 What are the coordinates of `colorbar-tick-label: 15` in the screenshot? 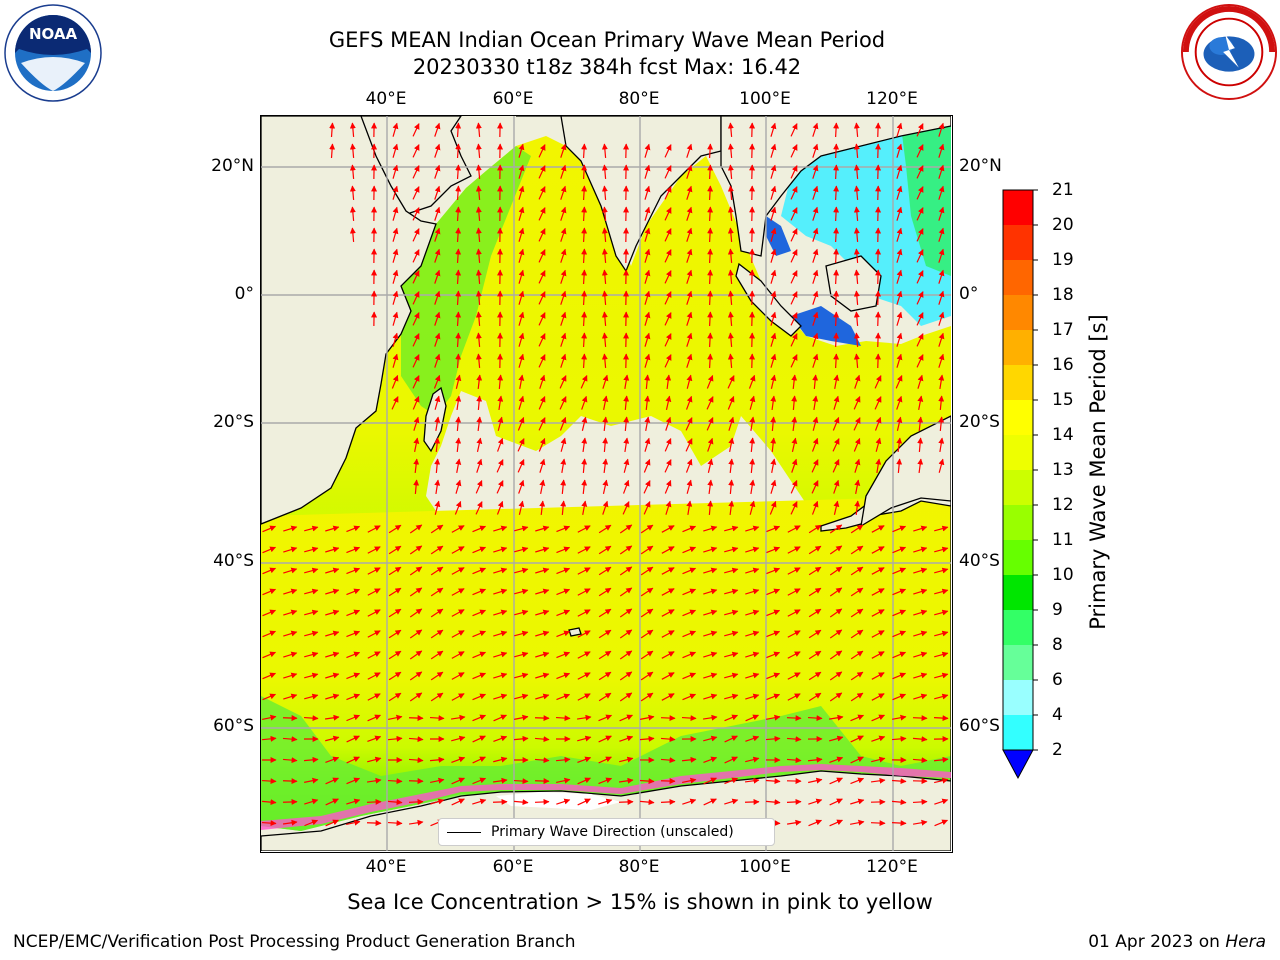 It's located at (1063, 400).